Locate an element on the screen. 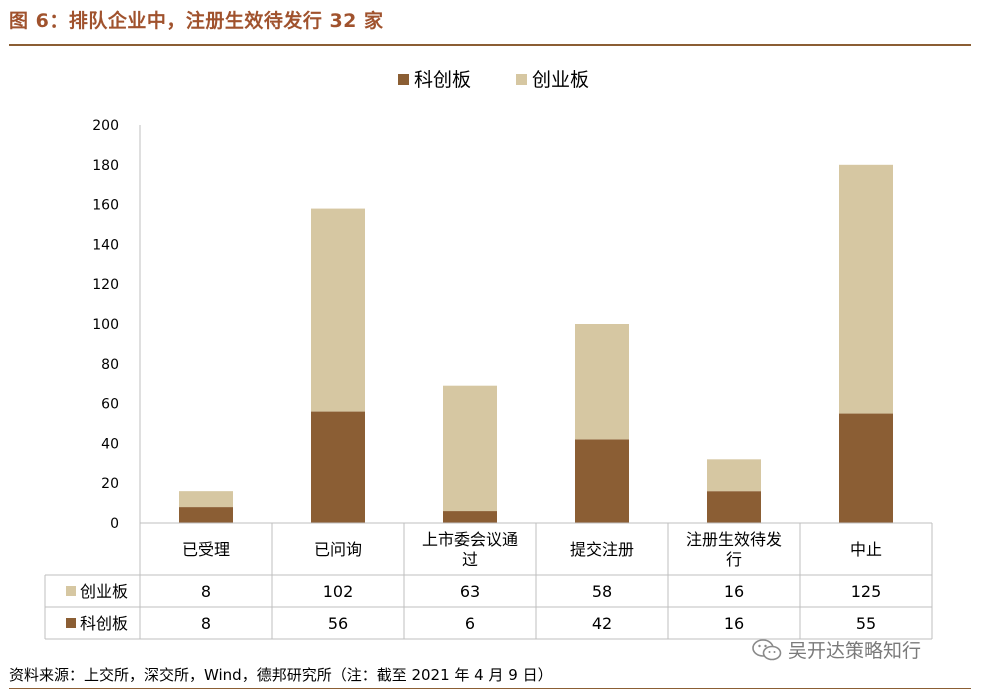 This screenshot has width=991, height=694. watermark-text: 吴开达策略知行 is located at coordinates (855, 651).